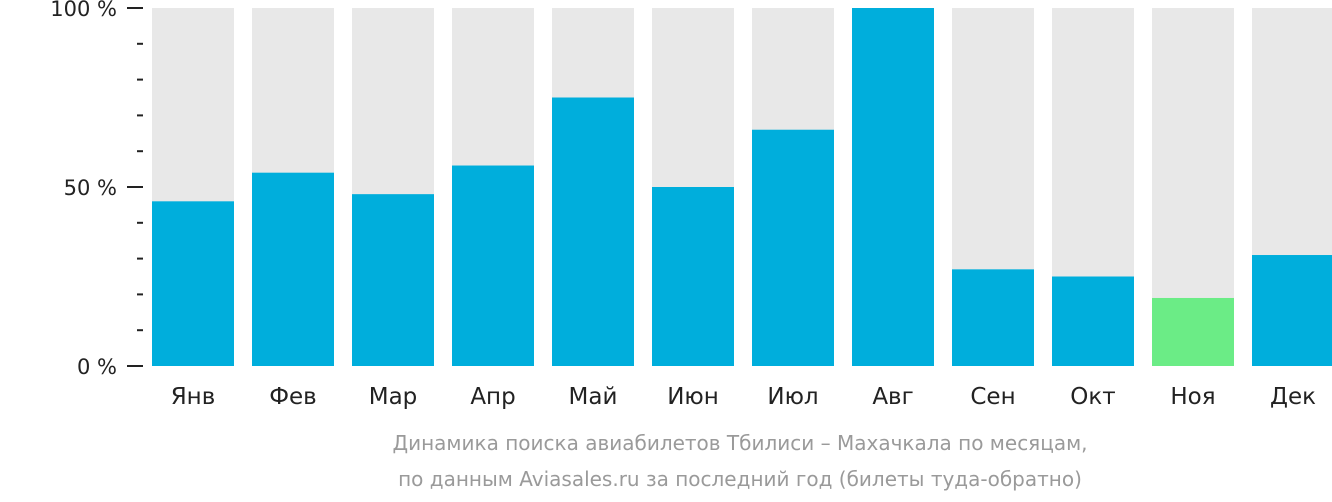 The width and height of the screenshot is (1332, 502). I want to click on x-tick-label: Июн, so click(693, 397).